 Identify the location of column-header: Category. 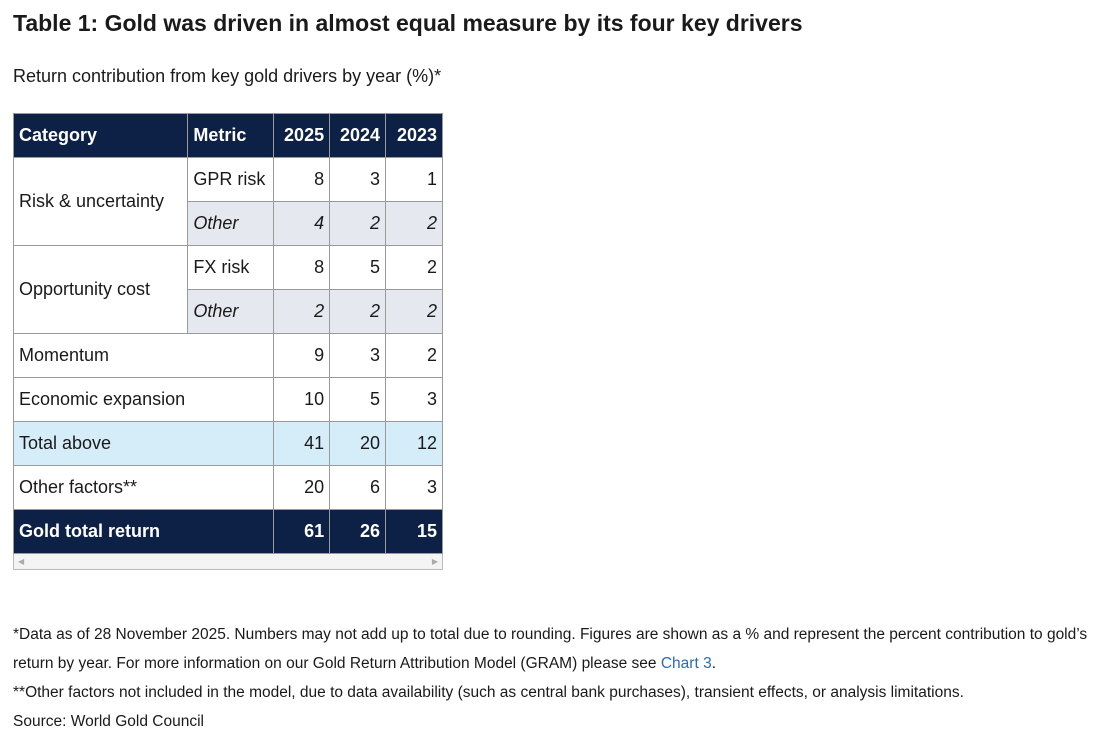
(100, 135).